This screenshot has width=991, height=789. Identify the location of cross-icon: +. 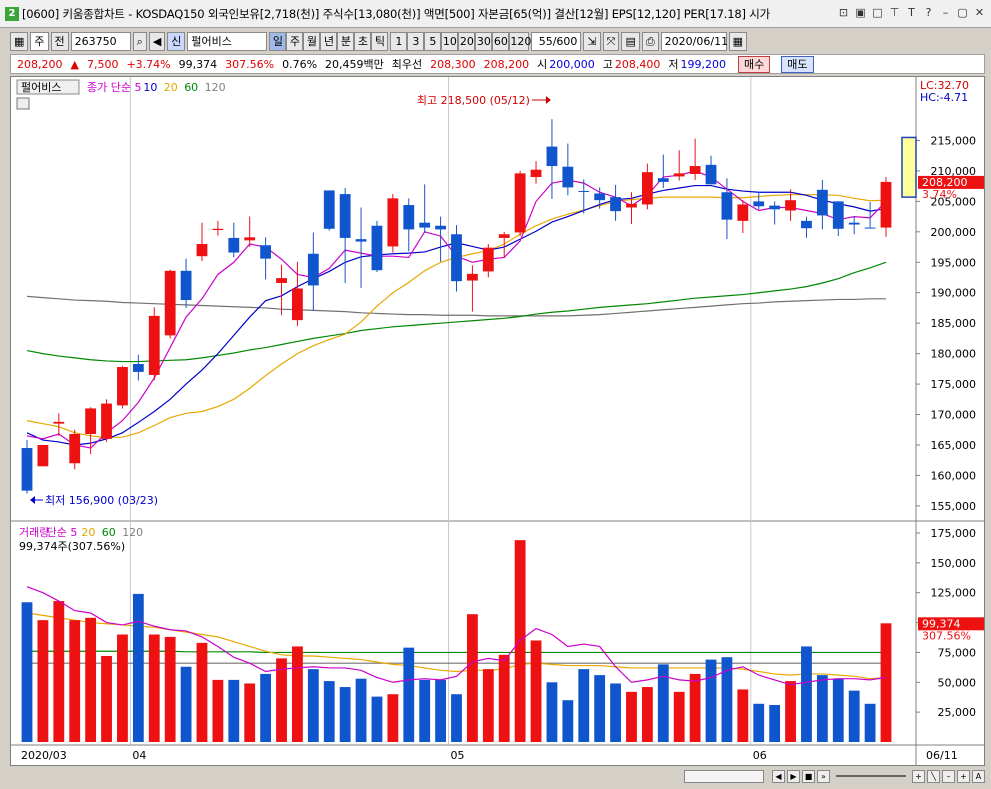
(918, 776).